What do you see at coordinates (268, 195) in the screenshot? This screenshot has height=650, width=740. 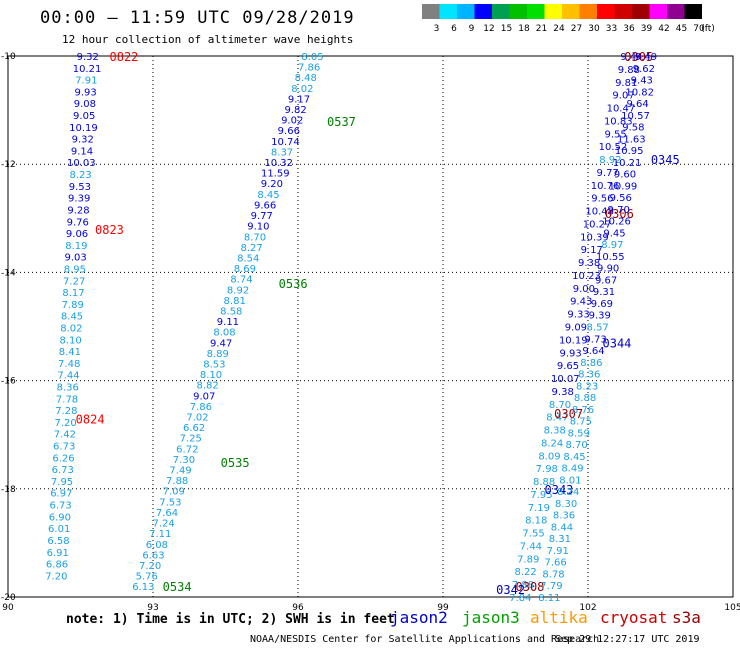 I see `wave-height-value: 8.45` at bounding box center [268, 195].